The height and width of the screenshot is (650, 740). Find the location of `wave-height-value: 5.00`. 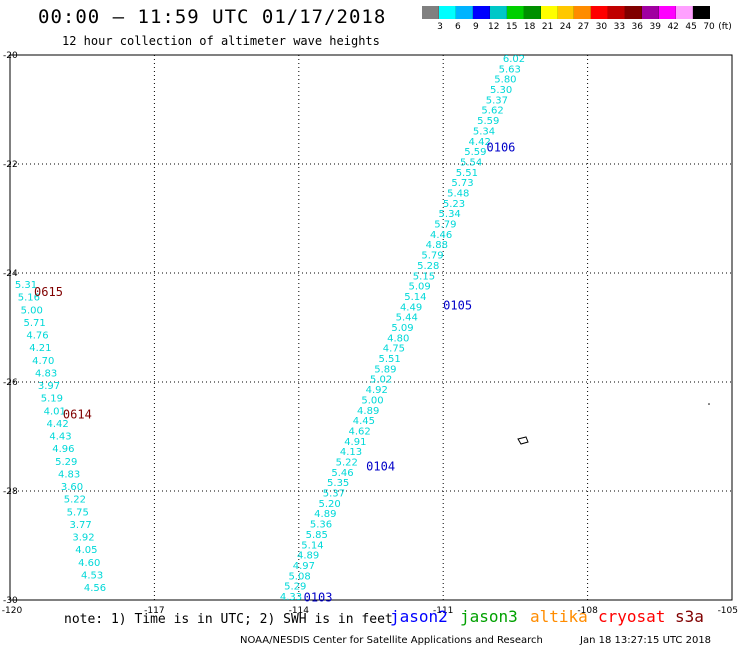

wave-height-value: 5.00 is located at coordinates (32, 310).